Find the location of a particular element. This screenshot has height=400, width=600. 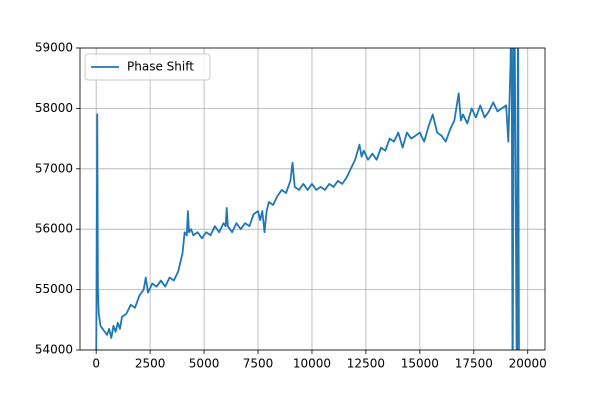

x-tick-label: 20000 is located at coordinates (528, 364).